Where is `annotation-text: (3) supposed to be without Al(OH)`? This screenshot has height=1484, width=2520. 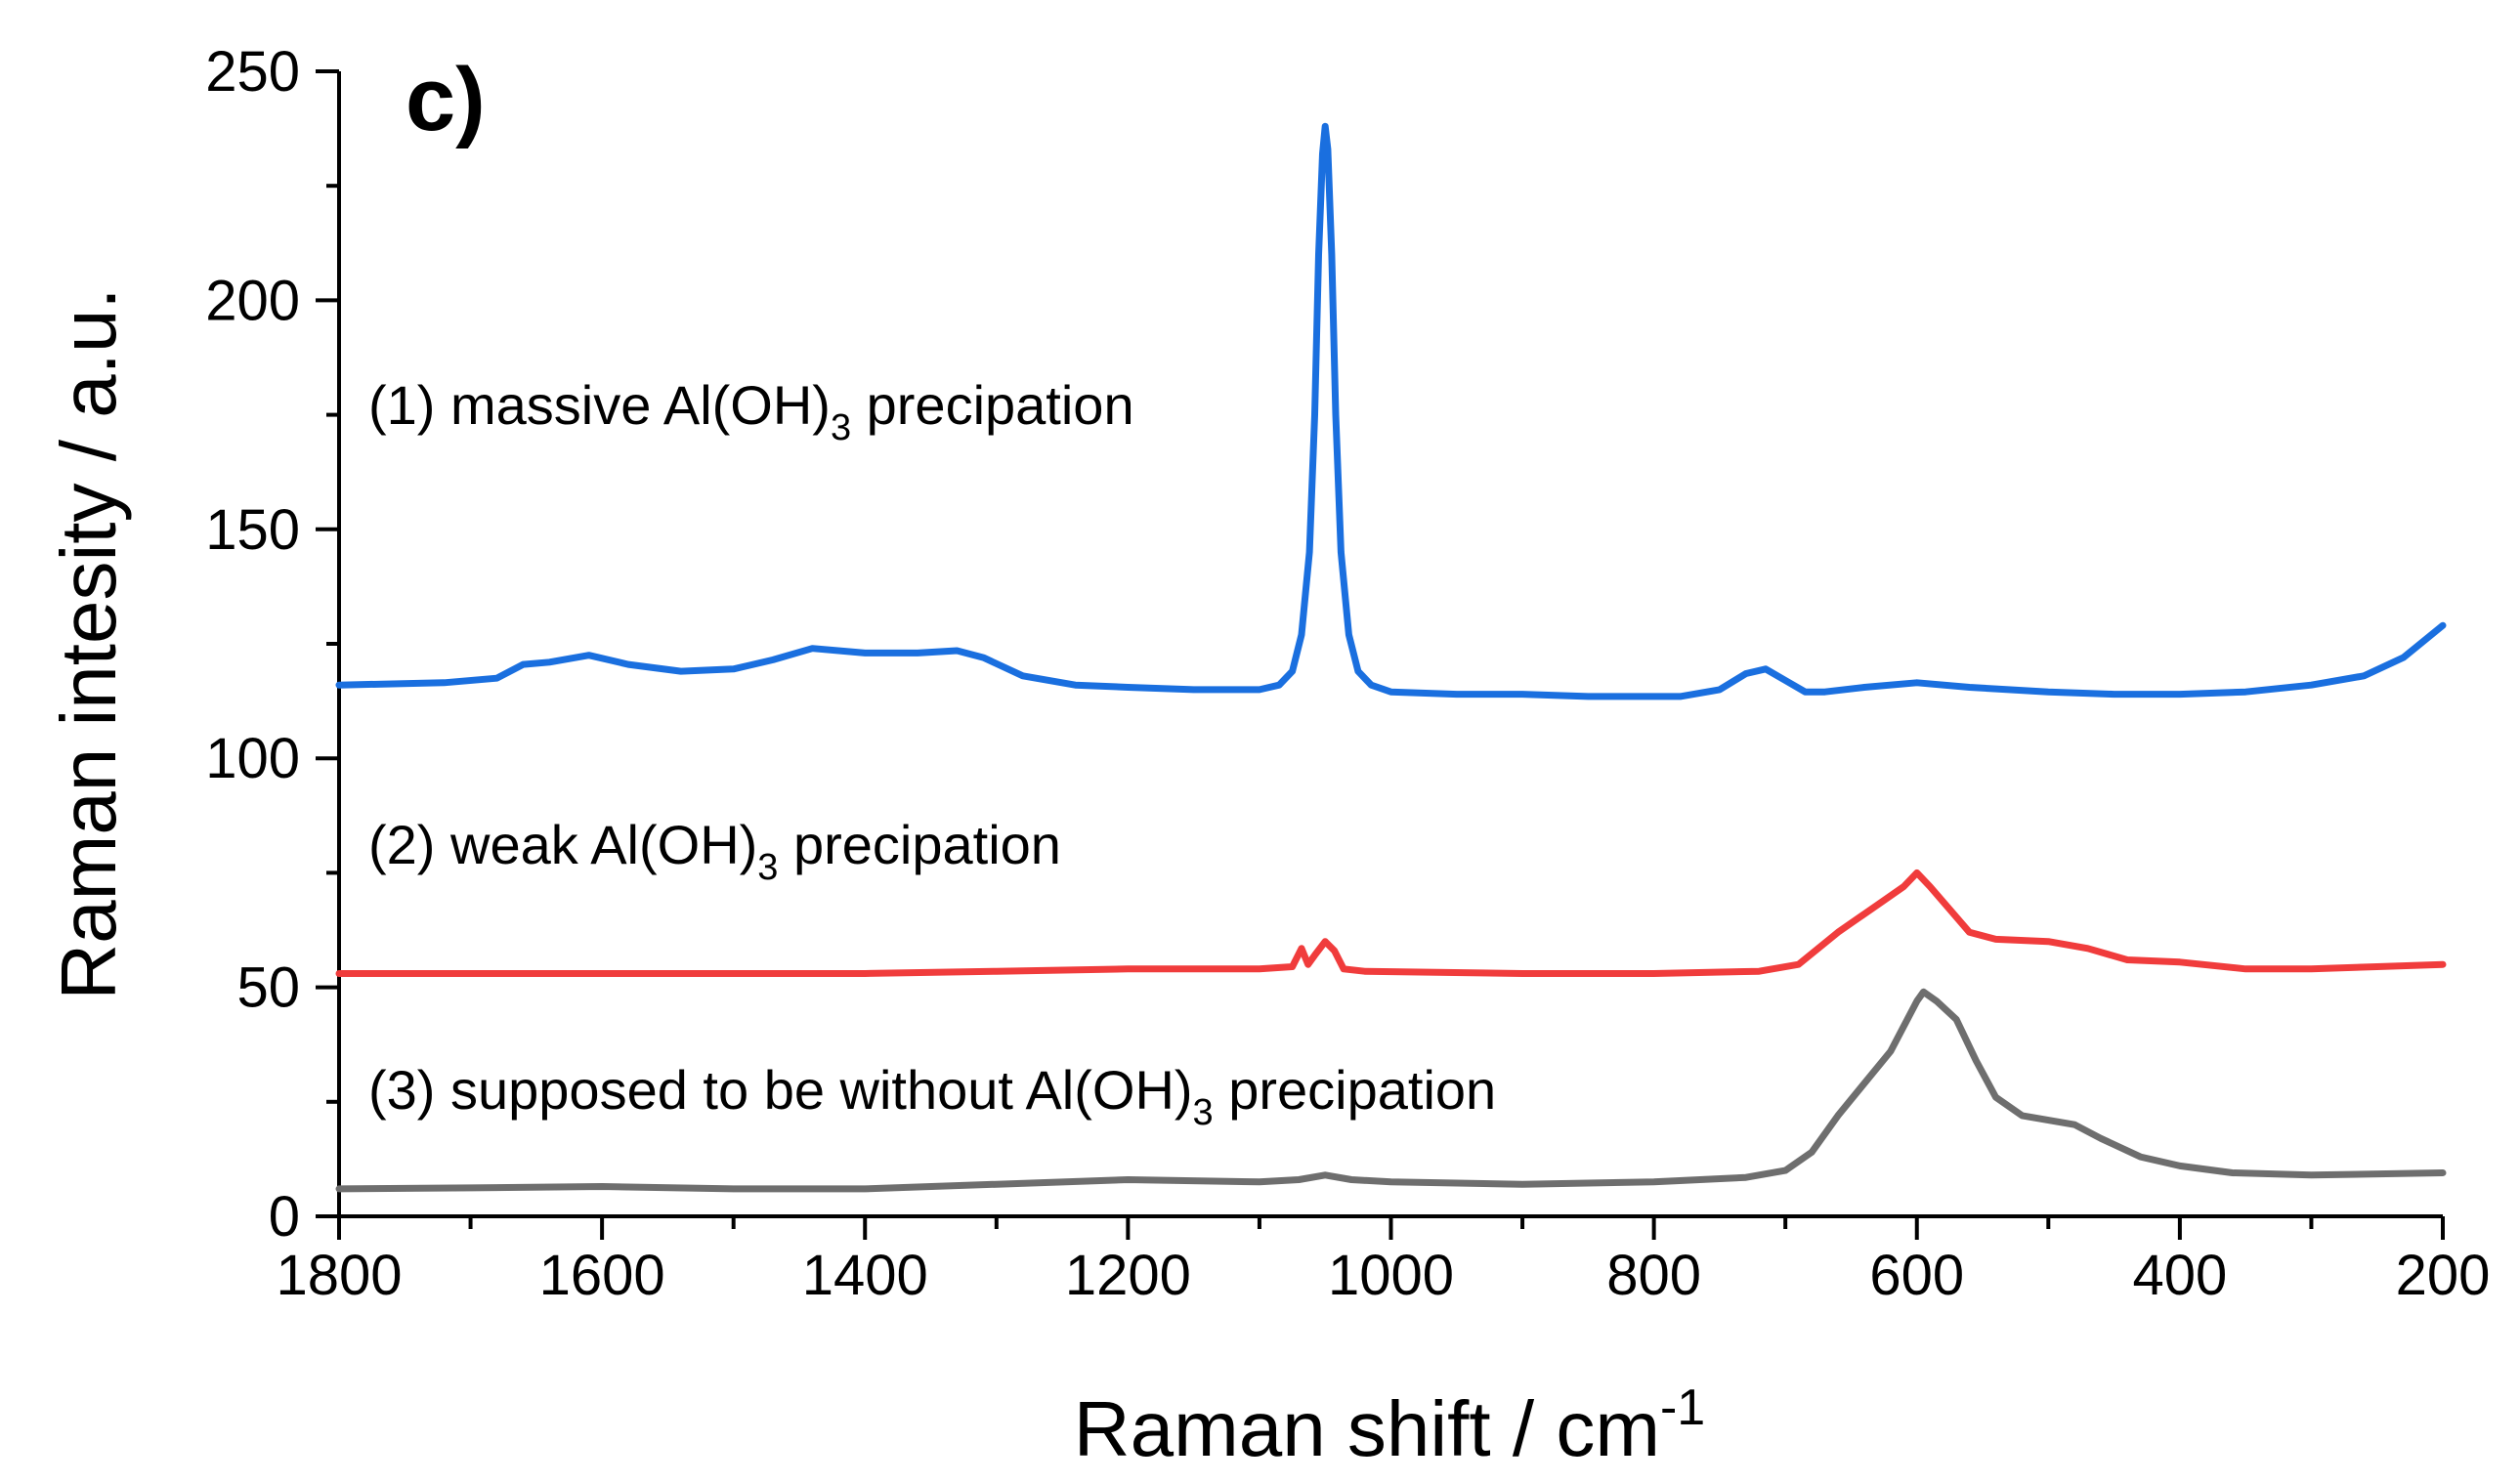
annotation-text: (3) supposed to be without Al(OH) is located at coordinates (780, 1090).